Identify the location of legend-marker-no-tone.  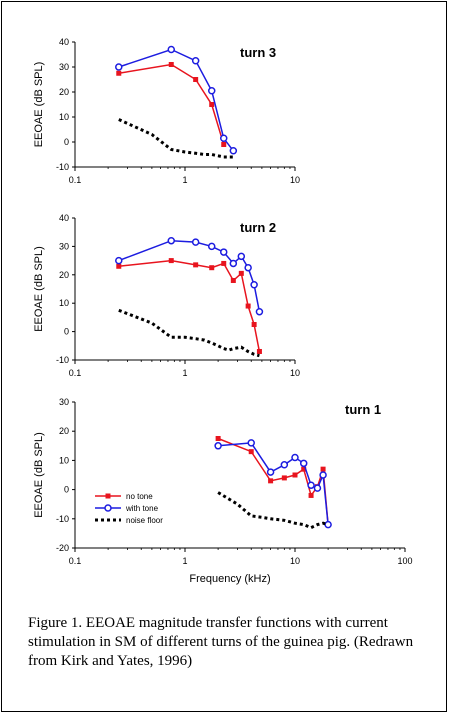
(108, 496).